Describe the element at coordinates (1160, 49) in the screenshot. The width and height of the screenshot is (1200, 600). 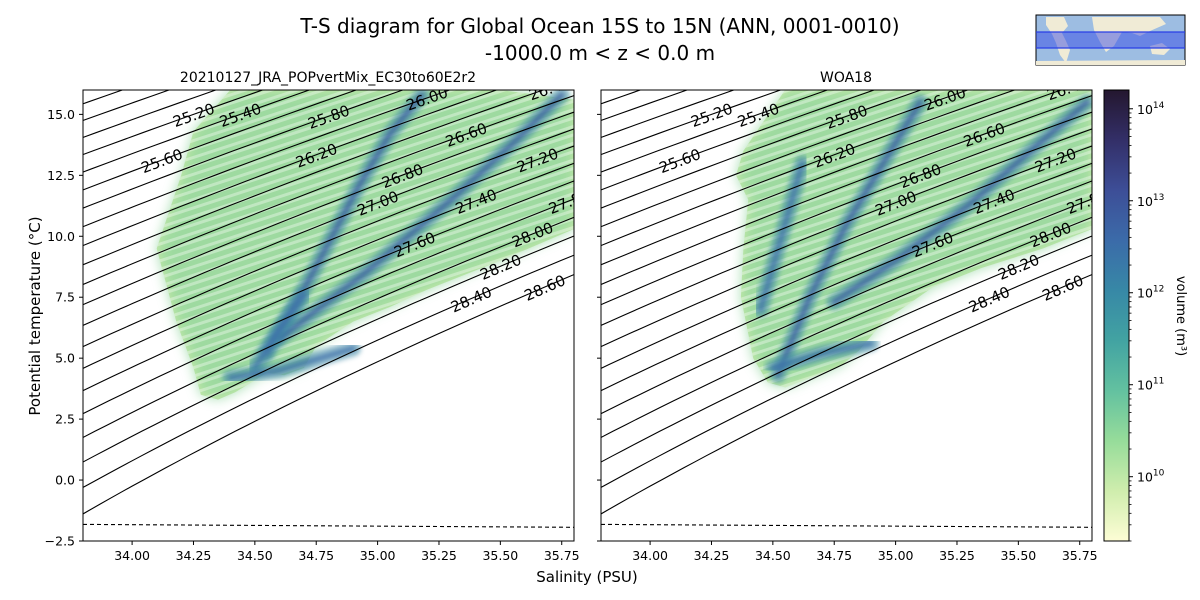
I see `inset-land-australia` at that location.